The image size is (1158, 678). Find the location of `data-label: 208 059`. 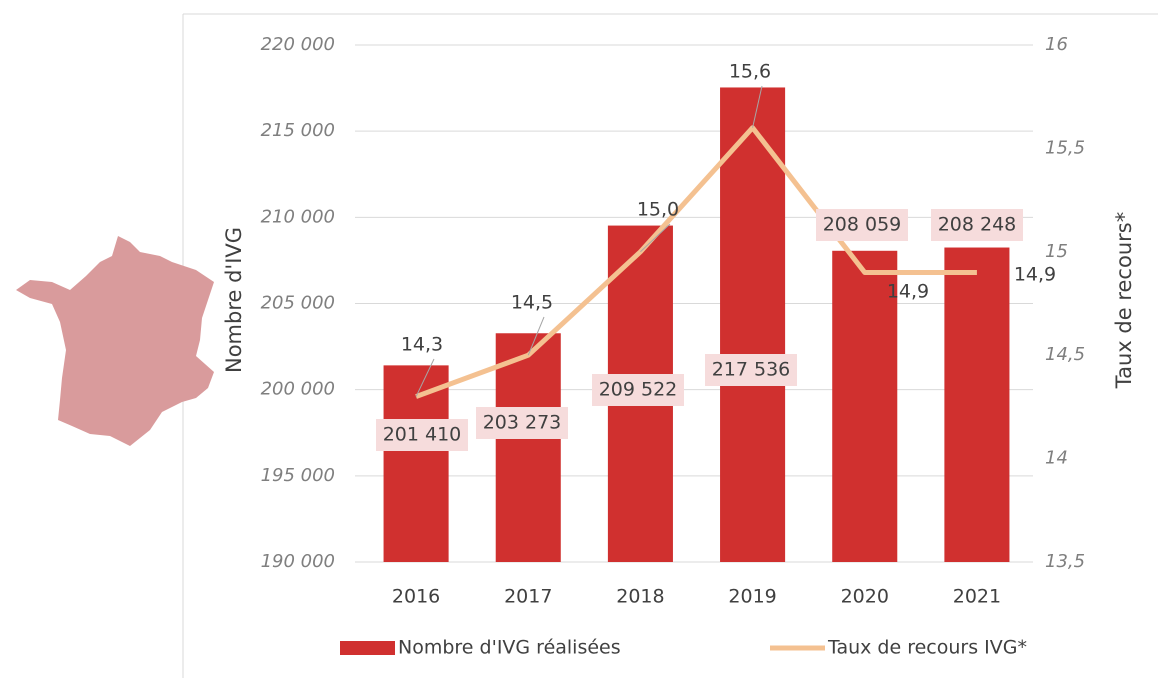

data-label: 208 059 is located at coordinates (862, 225).